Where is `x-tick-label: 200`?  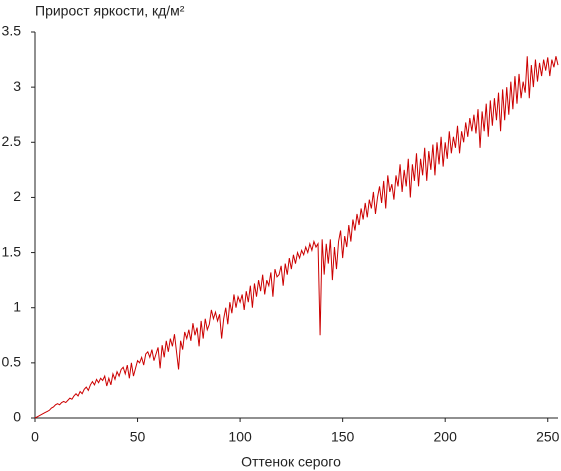 x-tick-label: 200 is located at coordinates (446, 437).